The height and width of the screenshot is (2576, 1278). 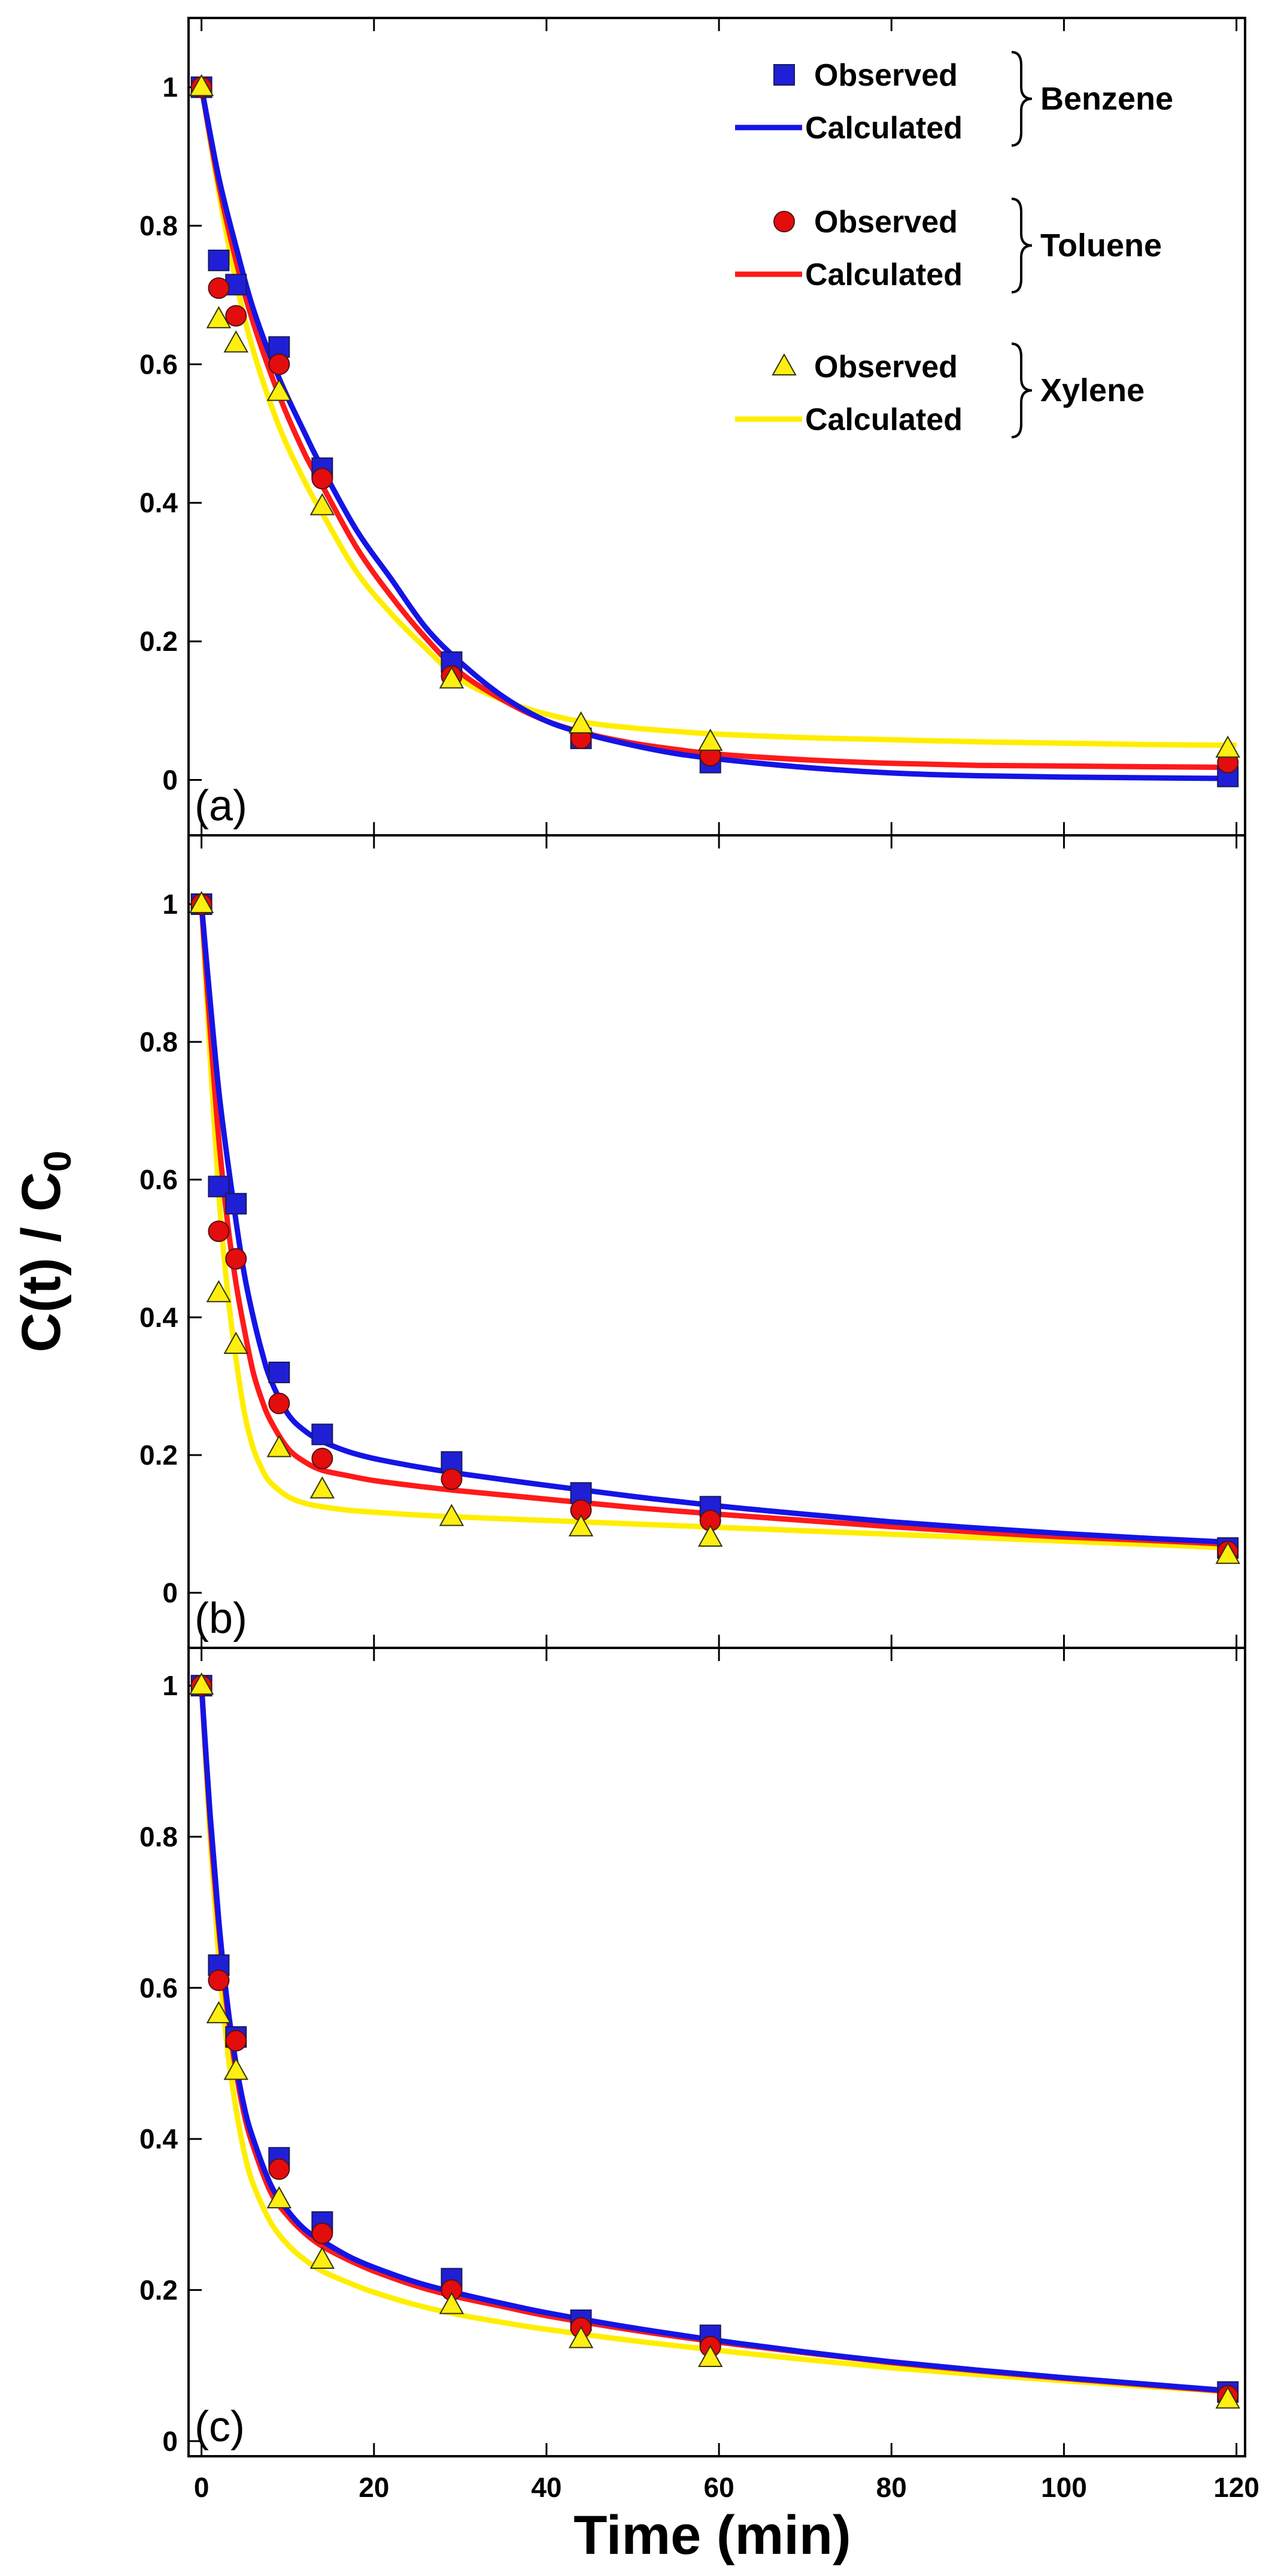 I want to click on x-tick-label: 0, so click(x=202, y=2487).